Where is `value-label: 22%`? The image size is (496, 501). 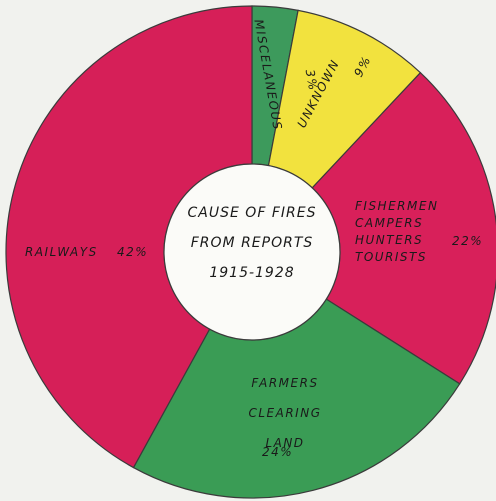
value-label: 22% is located at coordinates (468, 241).